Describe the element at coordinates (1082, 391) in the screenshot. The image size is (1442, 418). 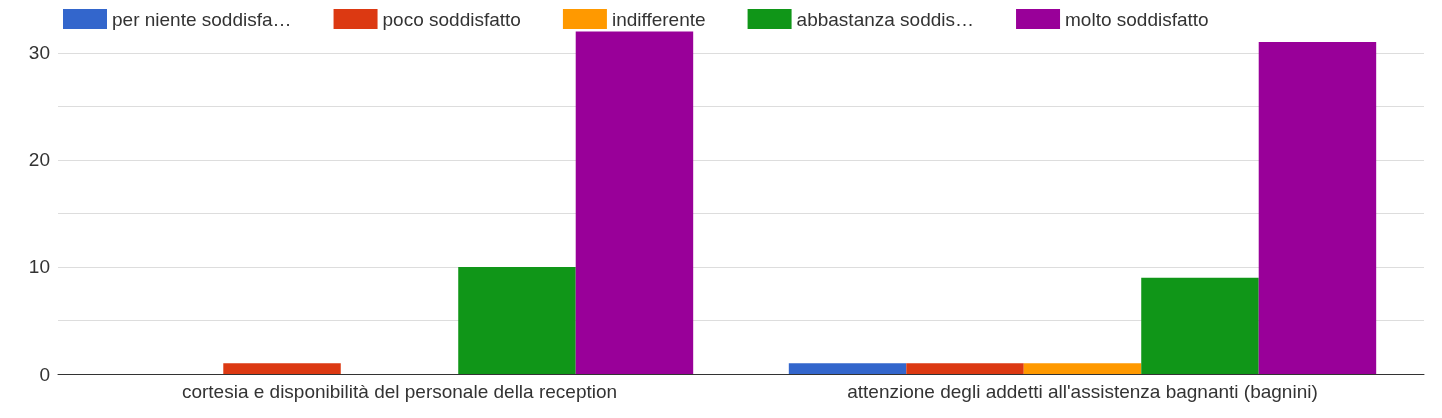
I see `x-tick-label: attenzione degli addetti all'assistenza bagnanti (bagnini)` at that location.